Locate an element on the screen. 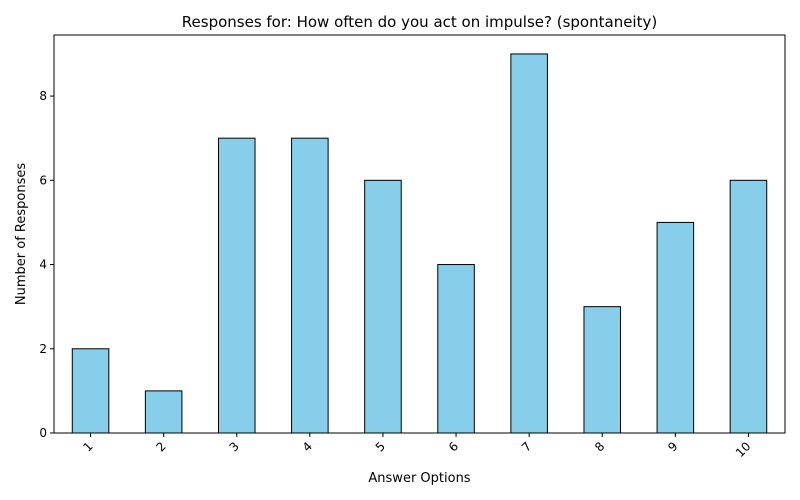 The width and height of the screenshot is (800, 500). x-axis-label: Answer Options is located at coordinates (419, 478).